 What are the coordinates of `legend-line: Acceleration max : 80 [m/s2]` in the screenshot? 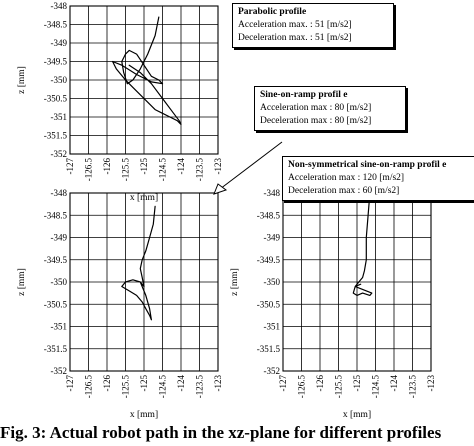 It's located at (316, 108).